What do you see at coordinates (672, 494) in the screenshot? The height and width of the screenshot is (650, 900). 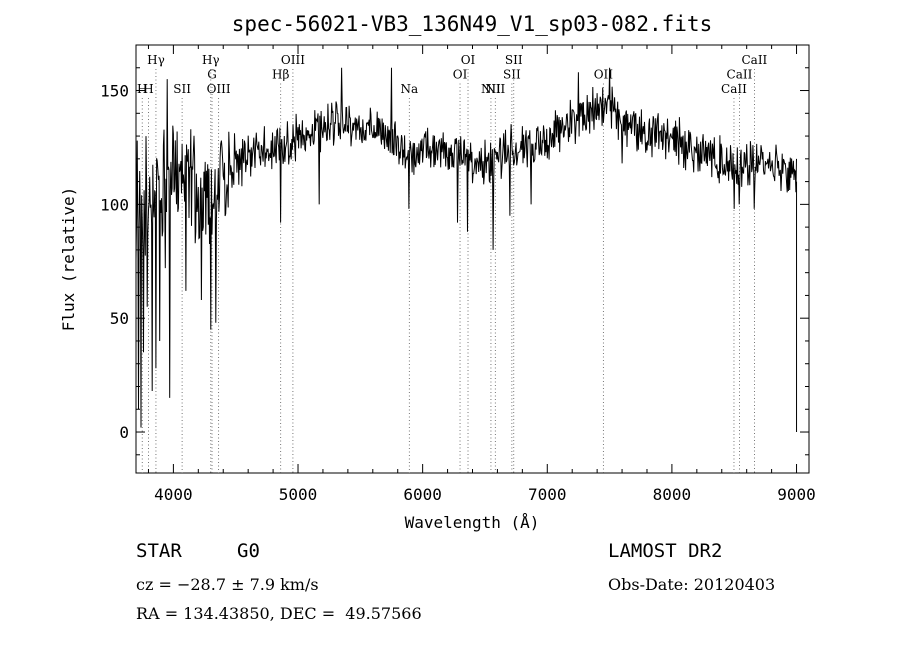 I see `x-tick-label: 8000` at bounding box center [672, 494].